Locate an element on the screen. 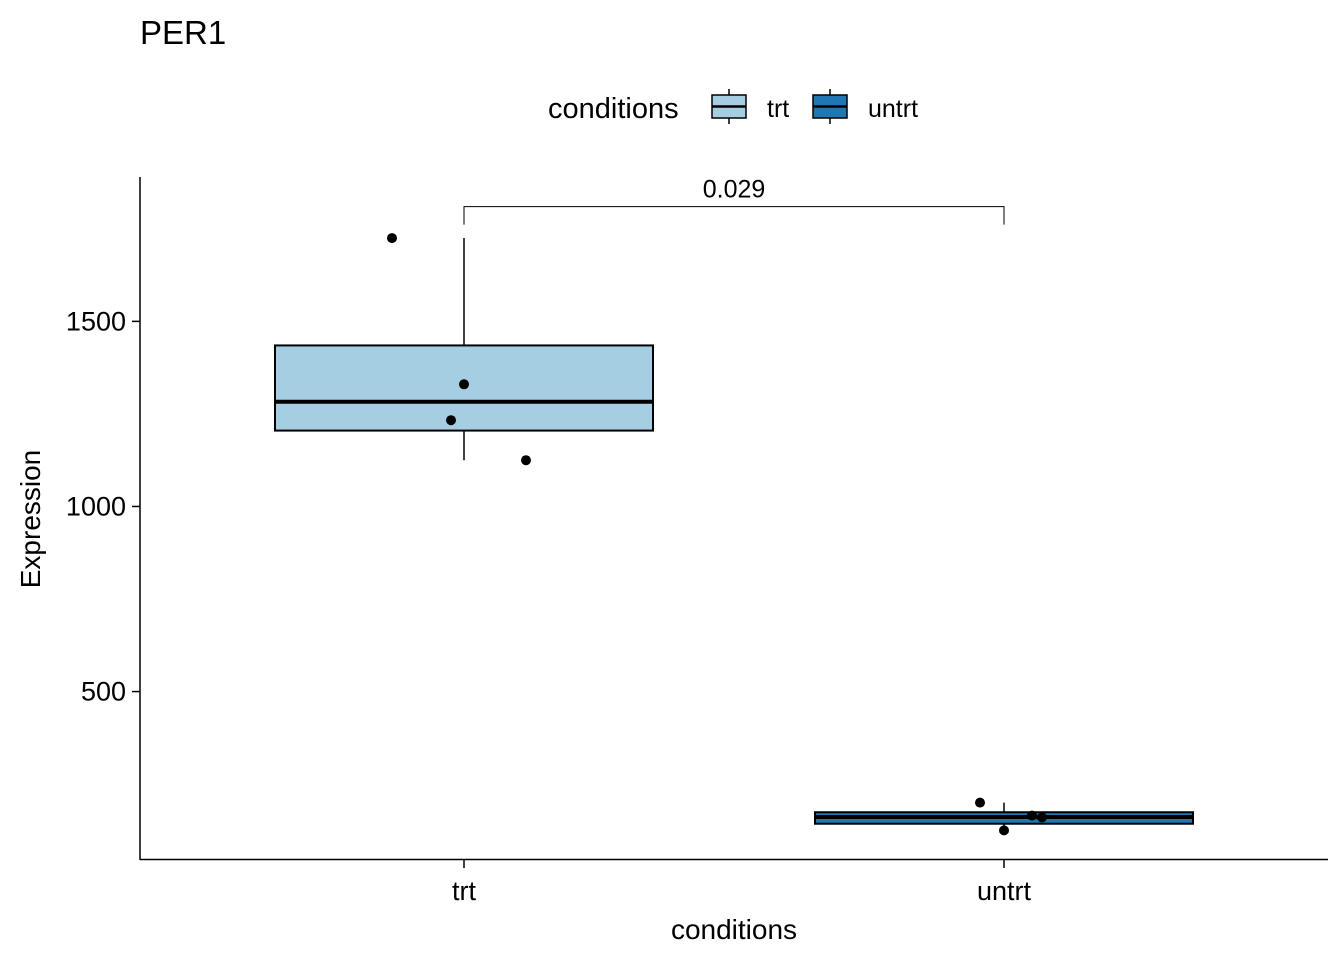  legend-label-trt: trt is located at coordinates (778, 109).